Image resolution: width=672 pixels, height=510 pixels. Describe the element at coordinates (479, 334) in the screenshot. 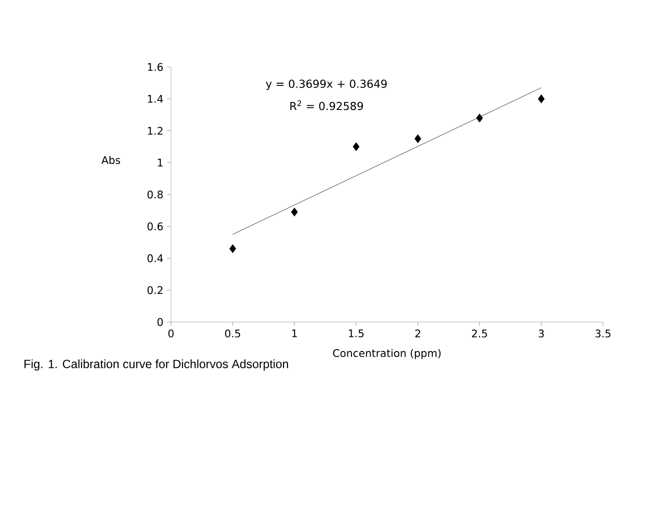

I see `x-tick-label: 2.5` at that location.